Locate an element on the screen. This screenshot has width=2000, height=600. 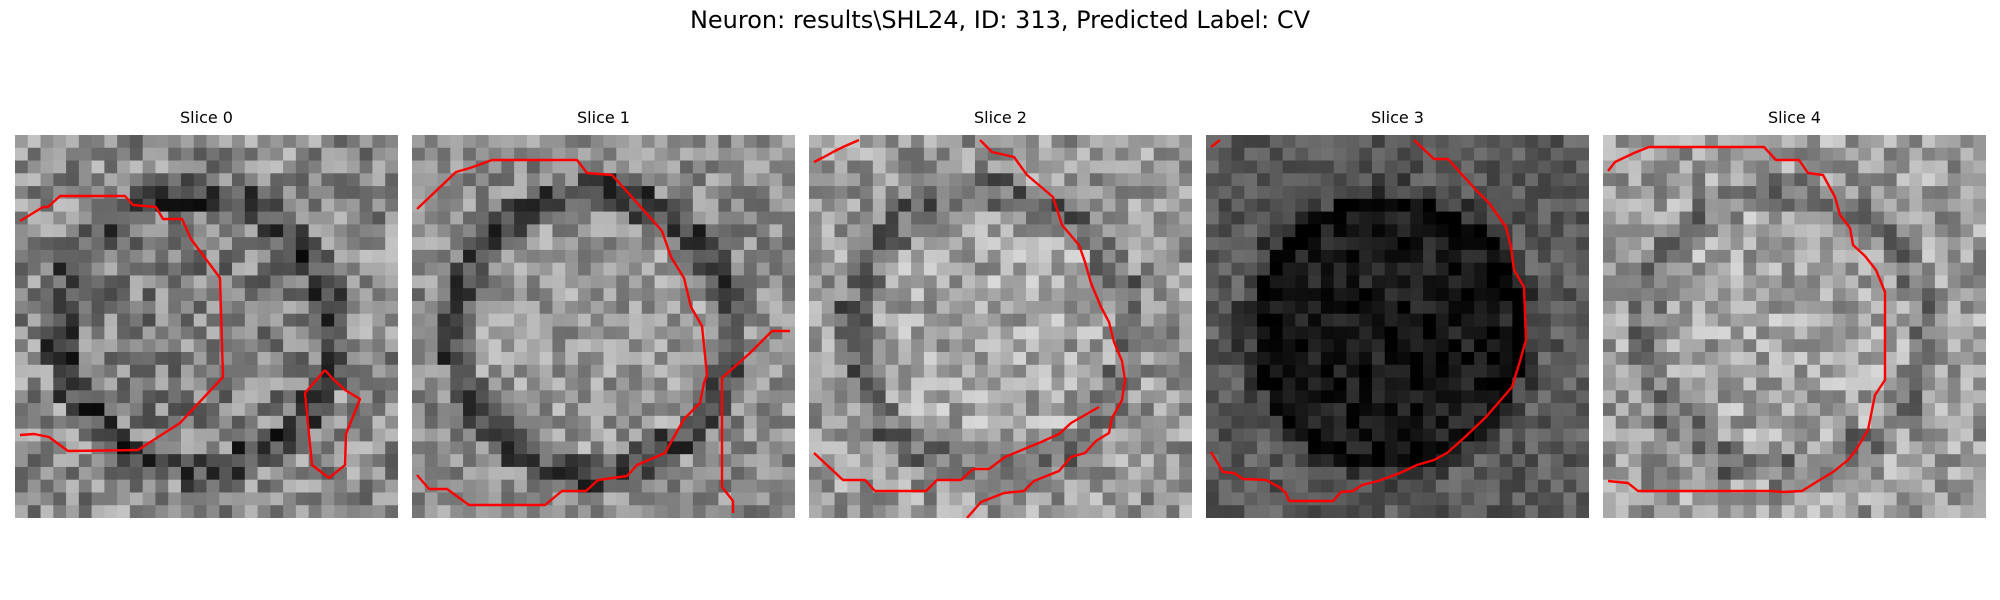
slice-panel: Slice 3 is located at coordinates (1397, 313).